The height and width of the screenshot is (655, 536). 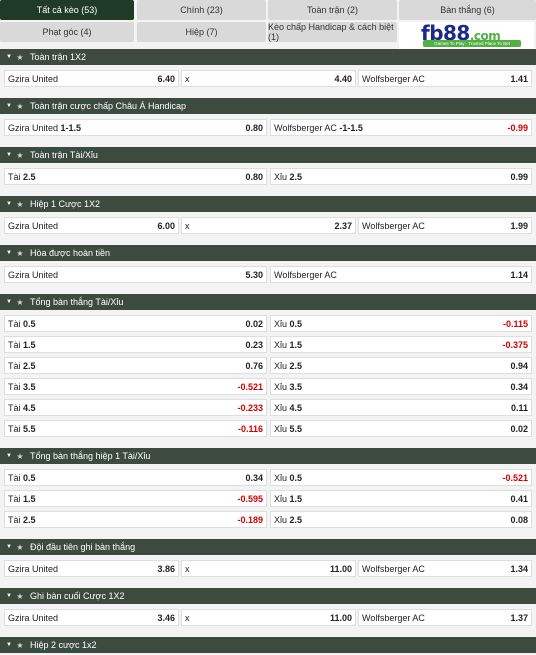 What do you see at coordinates (201, 32) in the screenshot?
I see `tab-halves: Hiệp (7)` at bounding box center [201, 32].